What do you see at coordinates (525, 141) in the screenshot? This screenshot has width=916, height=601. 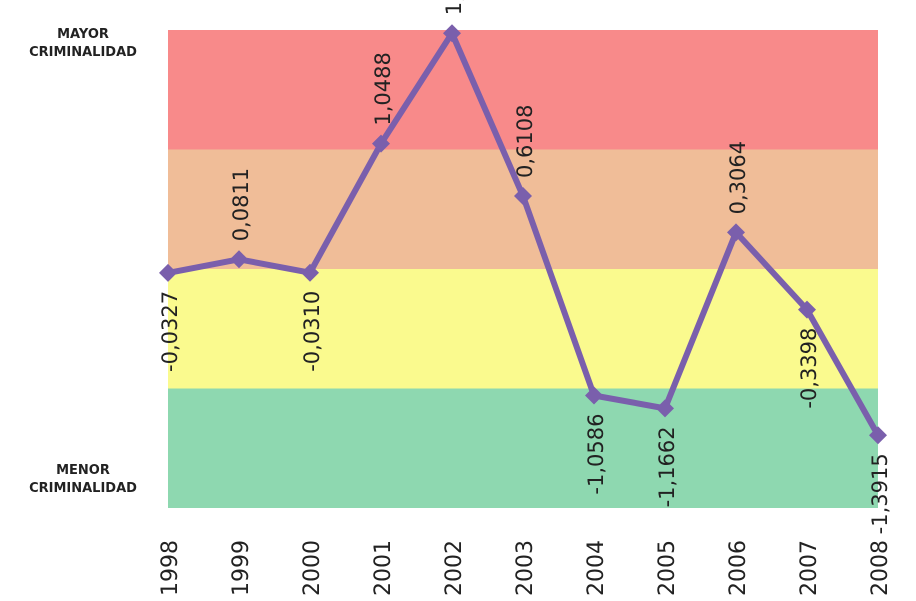 I see `data-label-2003: 0,6108` at bounding box center [525, 141].